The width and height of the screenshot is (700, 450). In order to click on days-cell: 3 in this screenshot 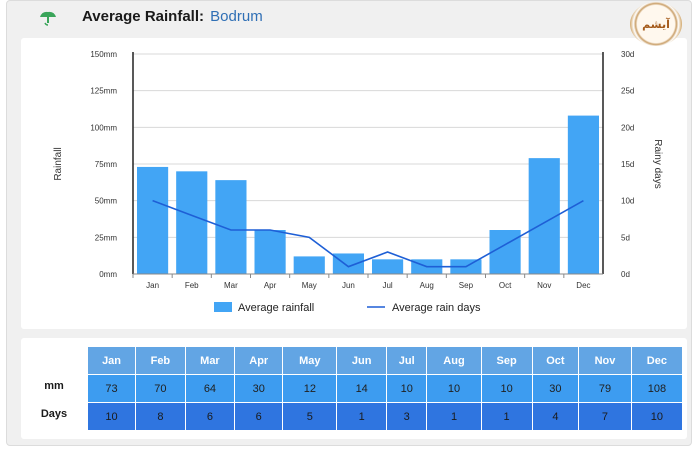, I will do `click(406, 416)`.